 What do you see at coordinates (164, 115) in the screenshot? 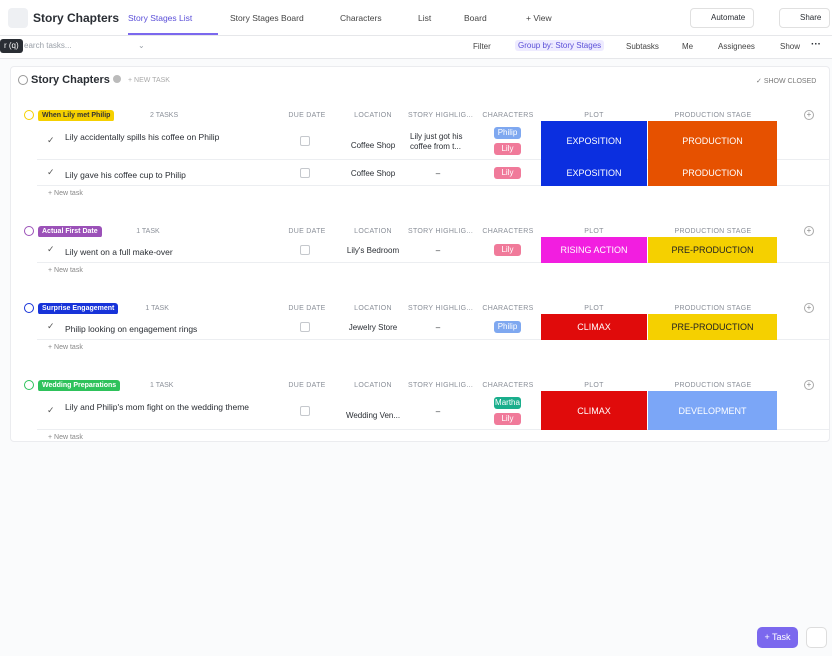
I see `group-count: 2 TASKS` at bounding box center [164, 115].